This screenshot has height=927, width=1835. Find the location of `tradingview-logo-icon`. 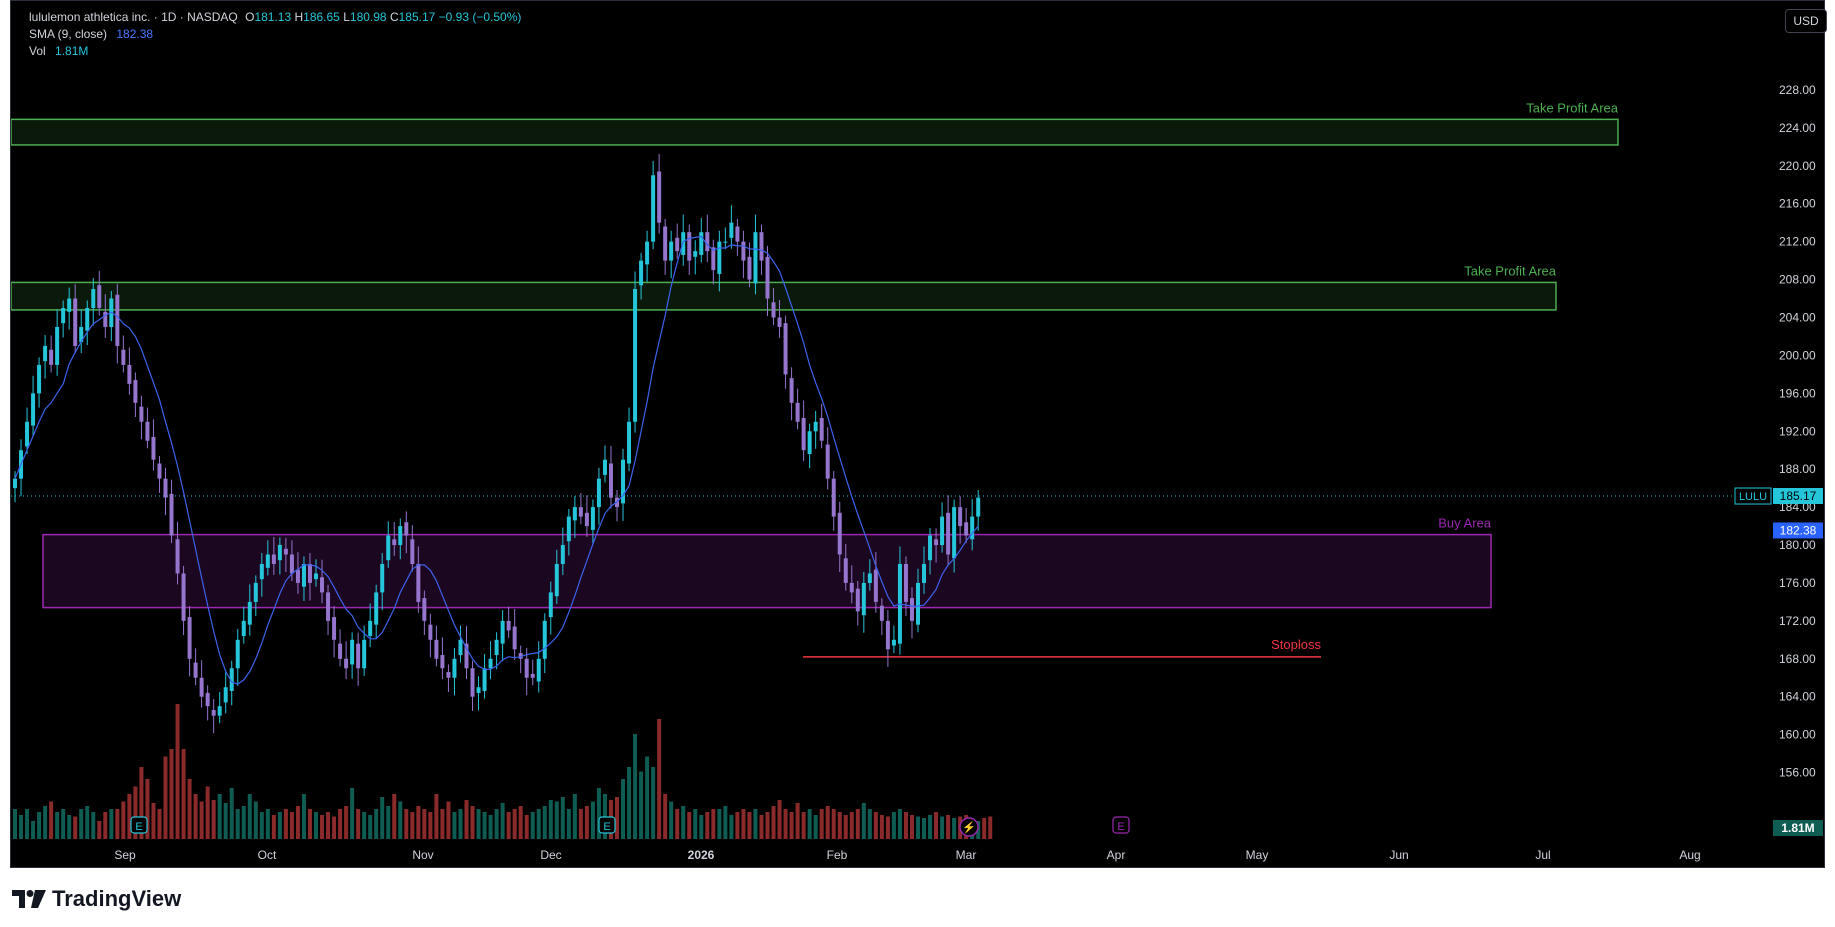

tradingview-logo-icon is located at coordinates (29, 899).